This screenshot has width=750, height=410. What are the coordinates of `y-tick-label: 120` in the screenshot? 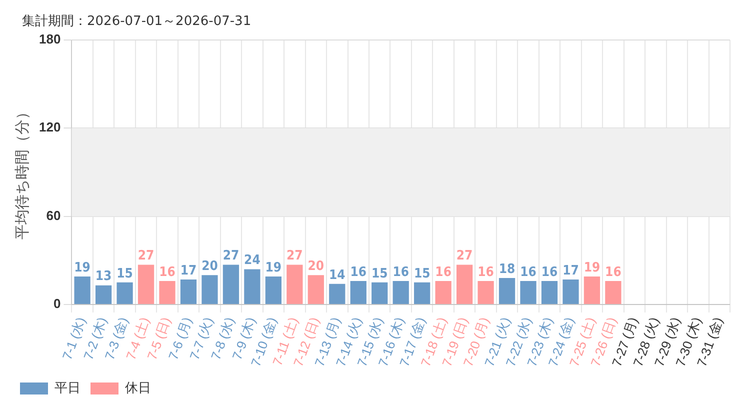 It's located at (49, 127).